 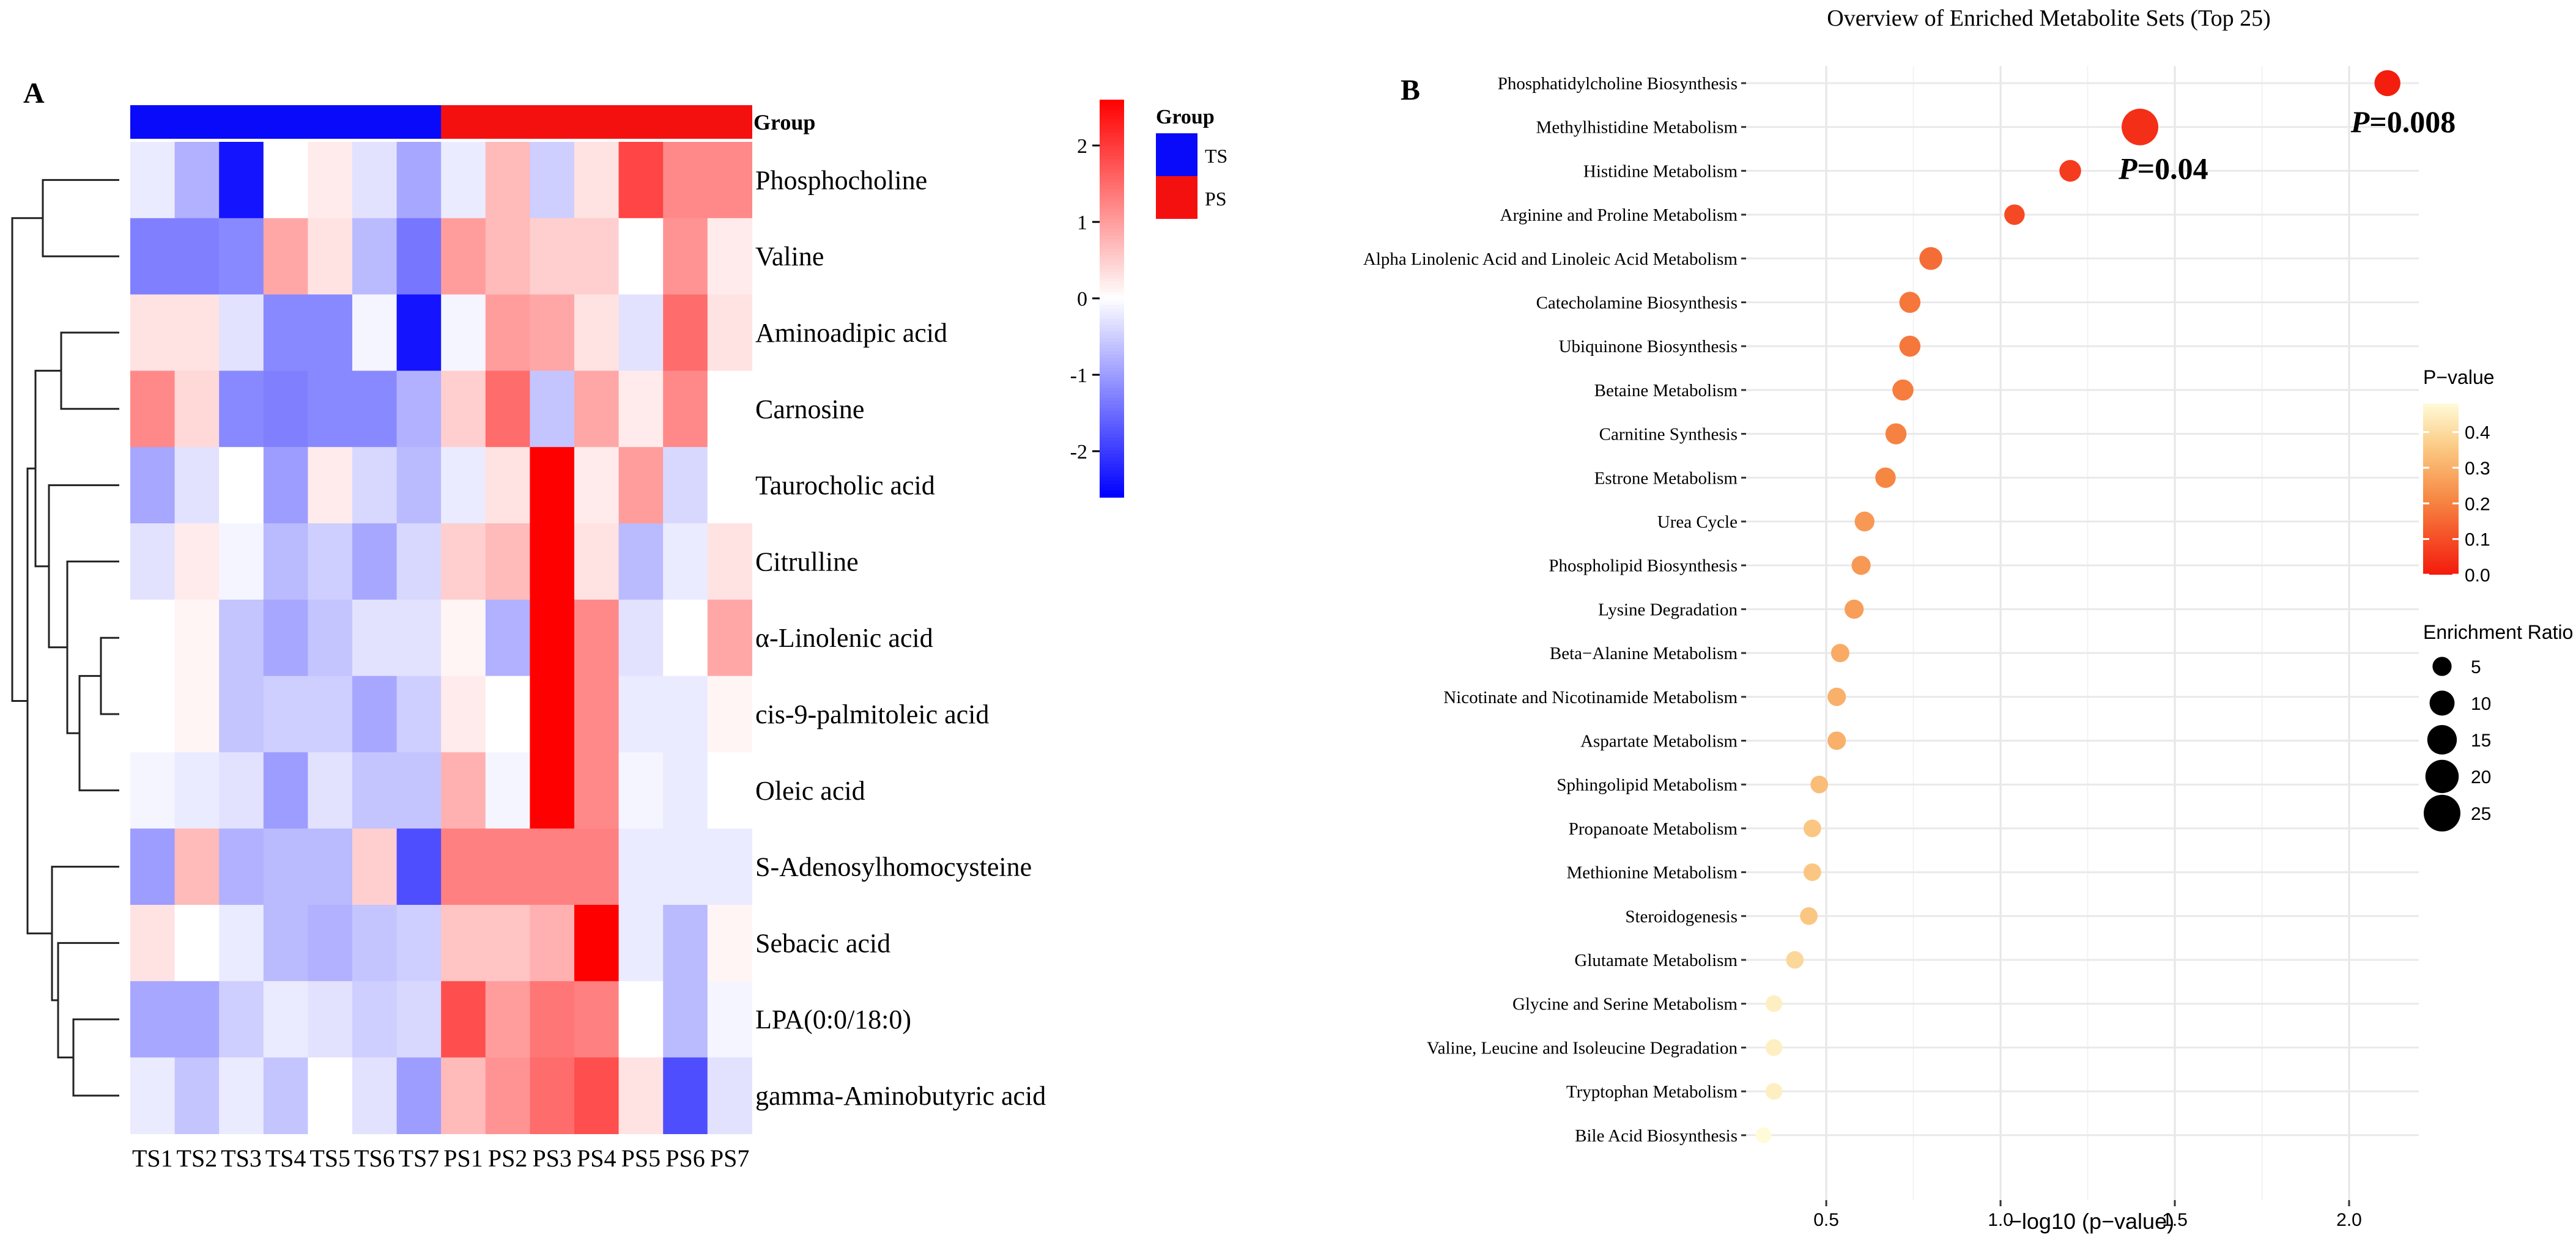 I want to click on heatmap-row-label: Taurocholic acid, so click(x=845, y=486).